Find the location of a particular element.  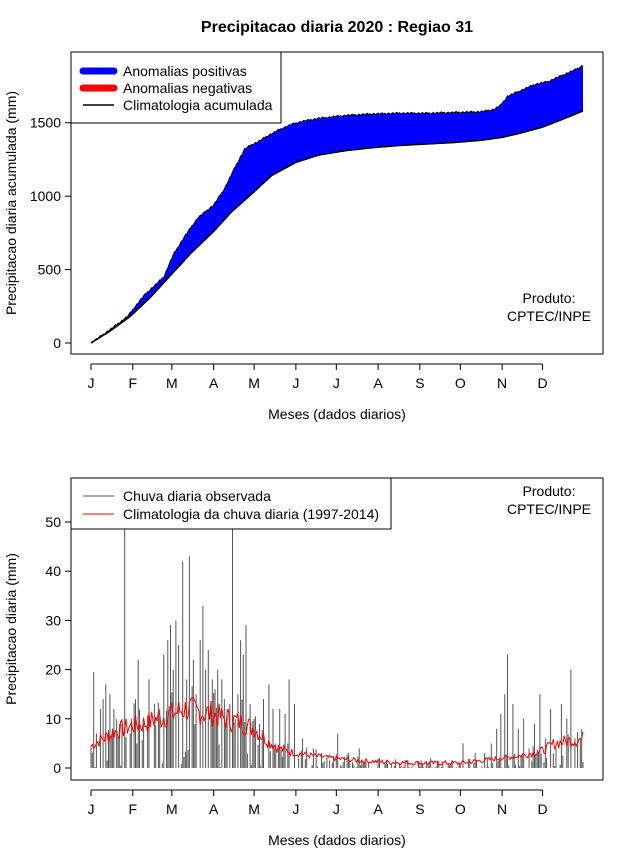

y-axis: 0 500 1000 1500 is located at coordinates (51, 233).